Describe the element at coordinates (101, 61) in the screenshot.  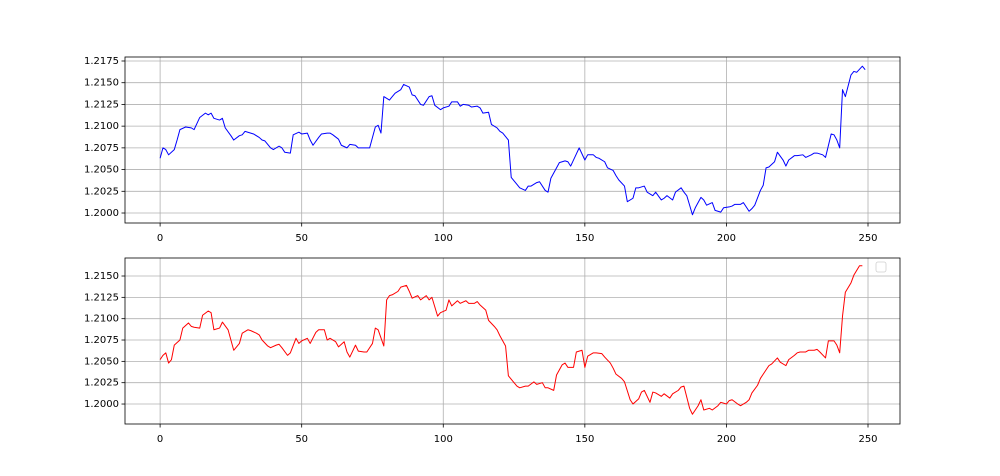
I see `y-tick-label: 1.2175` at that location.